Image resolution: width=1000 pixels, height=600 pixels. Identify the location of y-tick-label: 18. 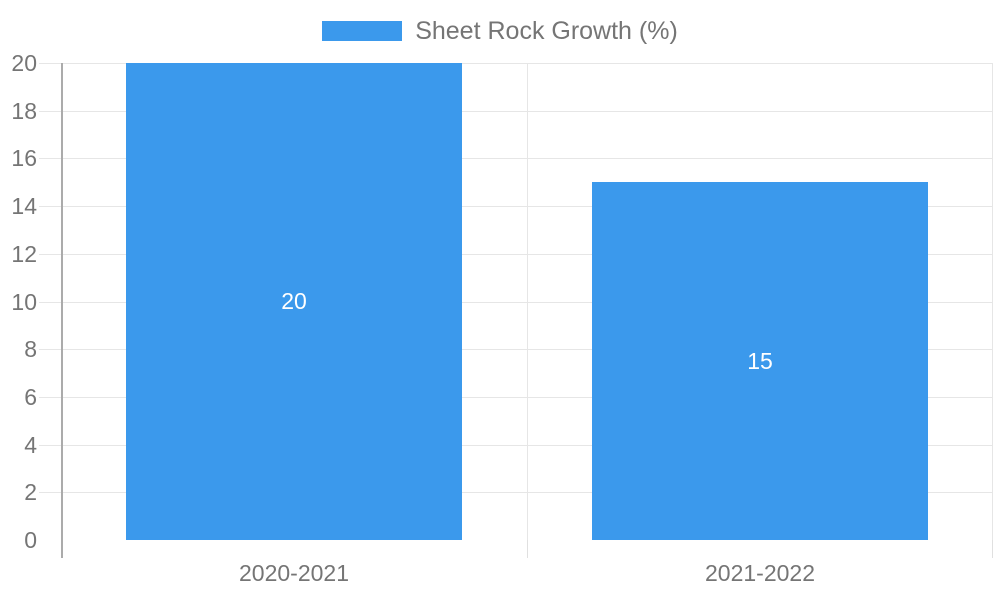
(24, 111).